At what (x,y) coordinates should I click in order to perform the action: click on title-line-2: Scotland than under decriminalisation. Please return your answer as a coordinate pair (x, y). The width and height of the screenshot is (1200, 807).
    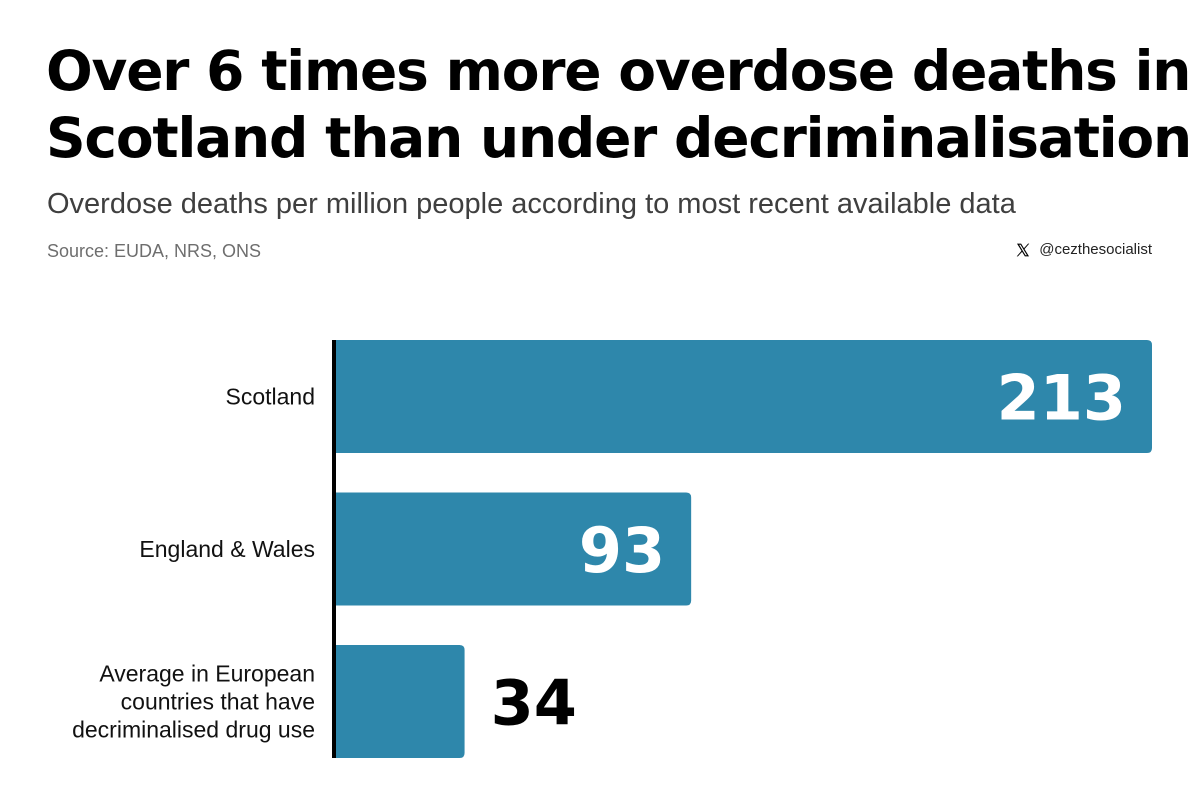
    Looking at the image, I should click on (619, 138).